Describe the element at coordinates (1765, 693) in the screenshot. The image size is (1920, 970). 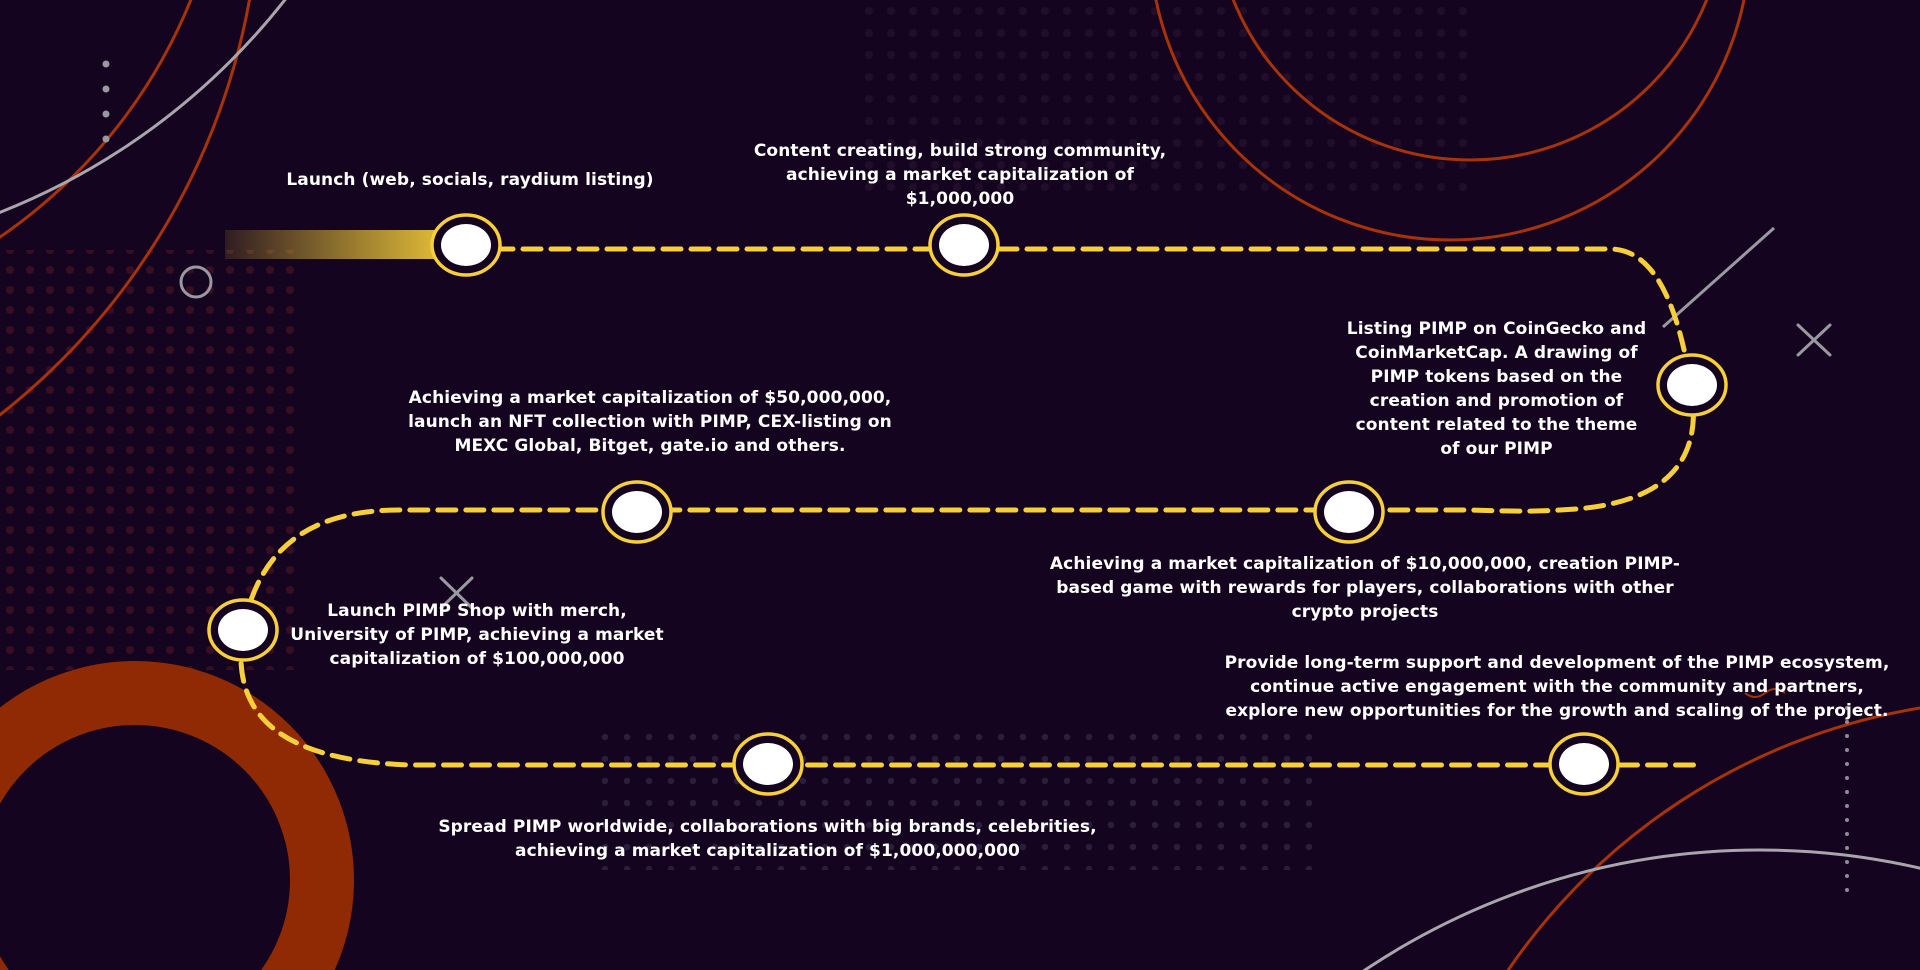
I see `decor-squiggle` at that location.